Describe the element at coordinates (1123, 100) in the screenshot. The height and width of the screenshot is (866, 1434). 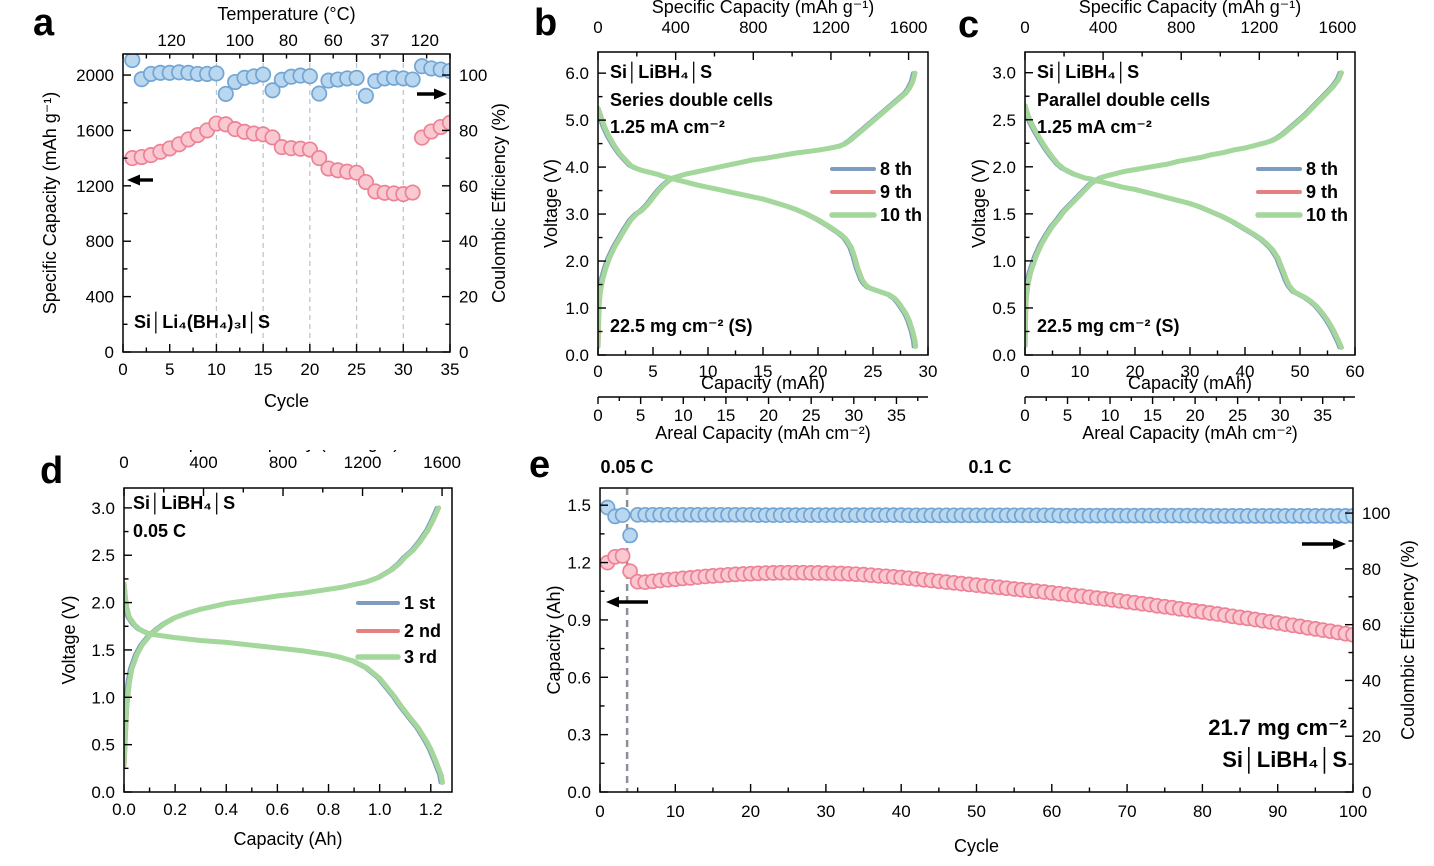
I see `annotation-text: Parallel double cells` at that location.